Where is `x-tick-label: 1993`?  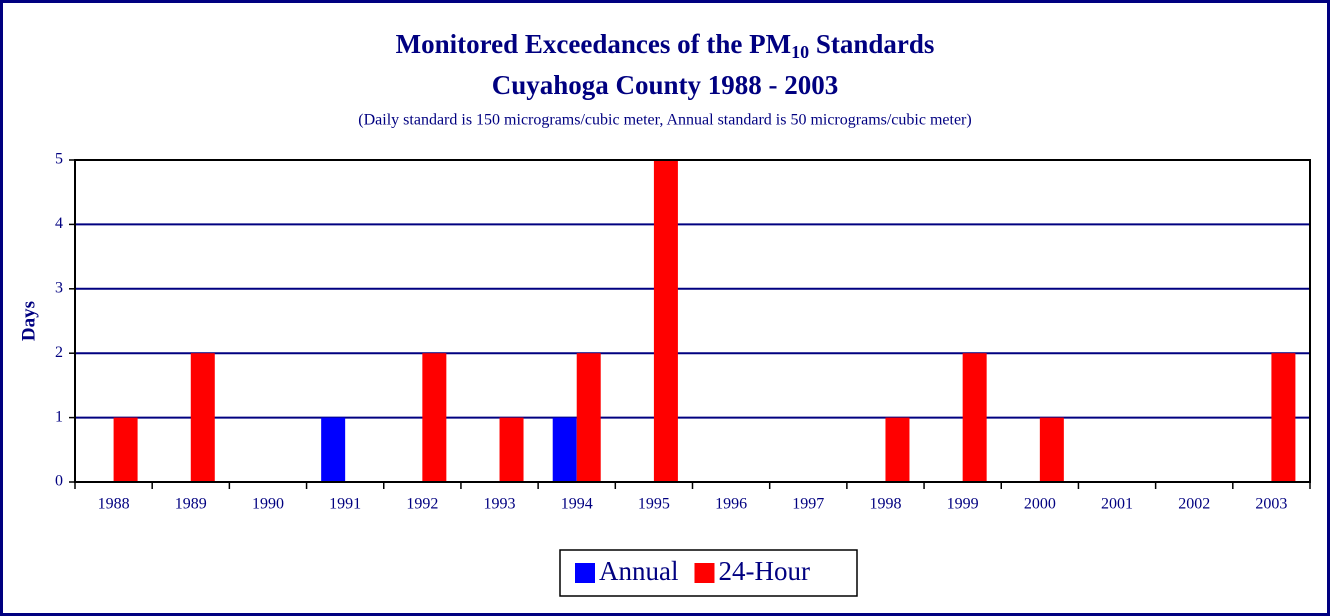
x-tick-label: 1993 is located at coordinates (500, 504).